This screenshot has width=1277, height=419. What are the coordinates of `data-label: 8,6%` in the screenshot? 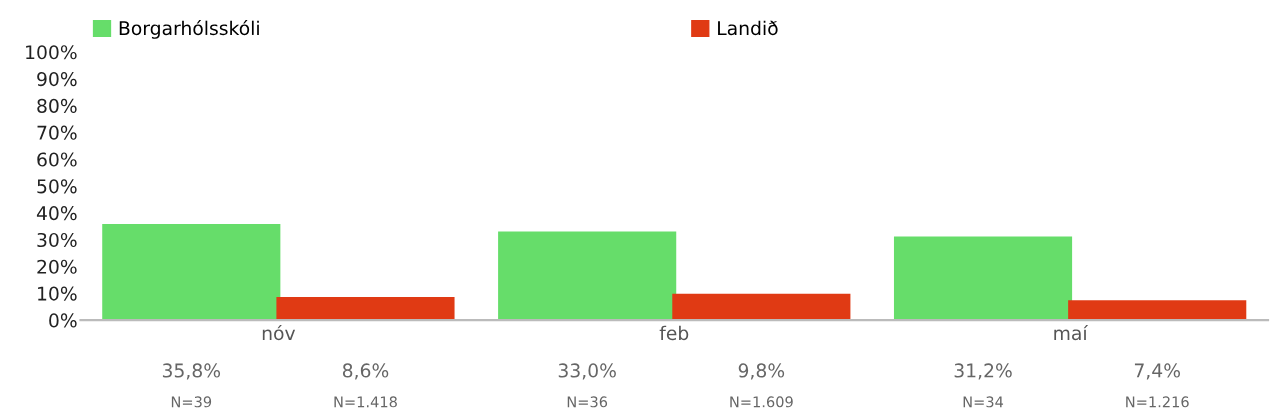 It's located at (365, 371).